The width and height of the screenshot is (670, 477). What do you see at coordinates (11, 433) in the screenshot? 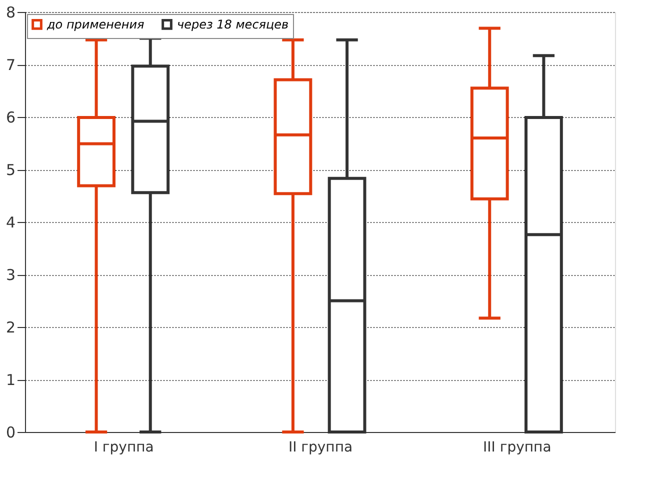
I see `y-tick-label: 0` at bounding box center [11, 433].